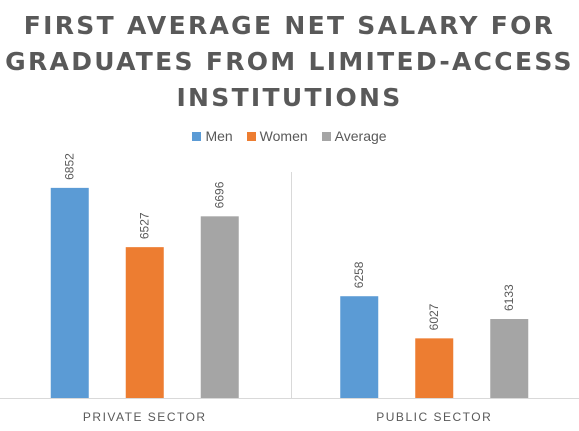  I want to click on legend: Men Women Average, so click(289, 136).